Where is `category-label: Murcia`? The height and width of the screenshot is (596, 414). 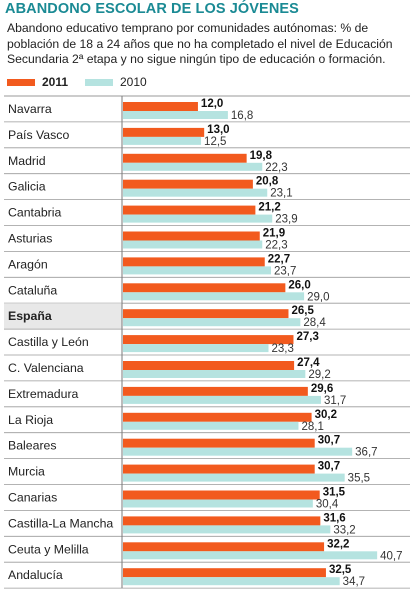
category-label: Murcia is located at coordinates (26, 472).